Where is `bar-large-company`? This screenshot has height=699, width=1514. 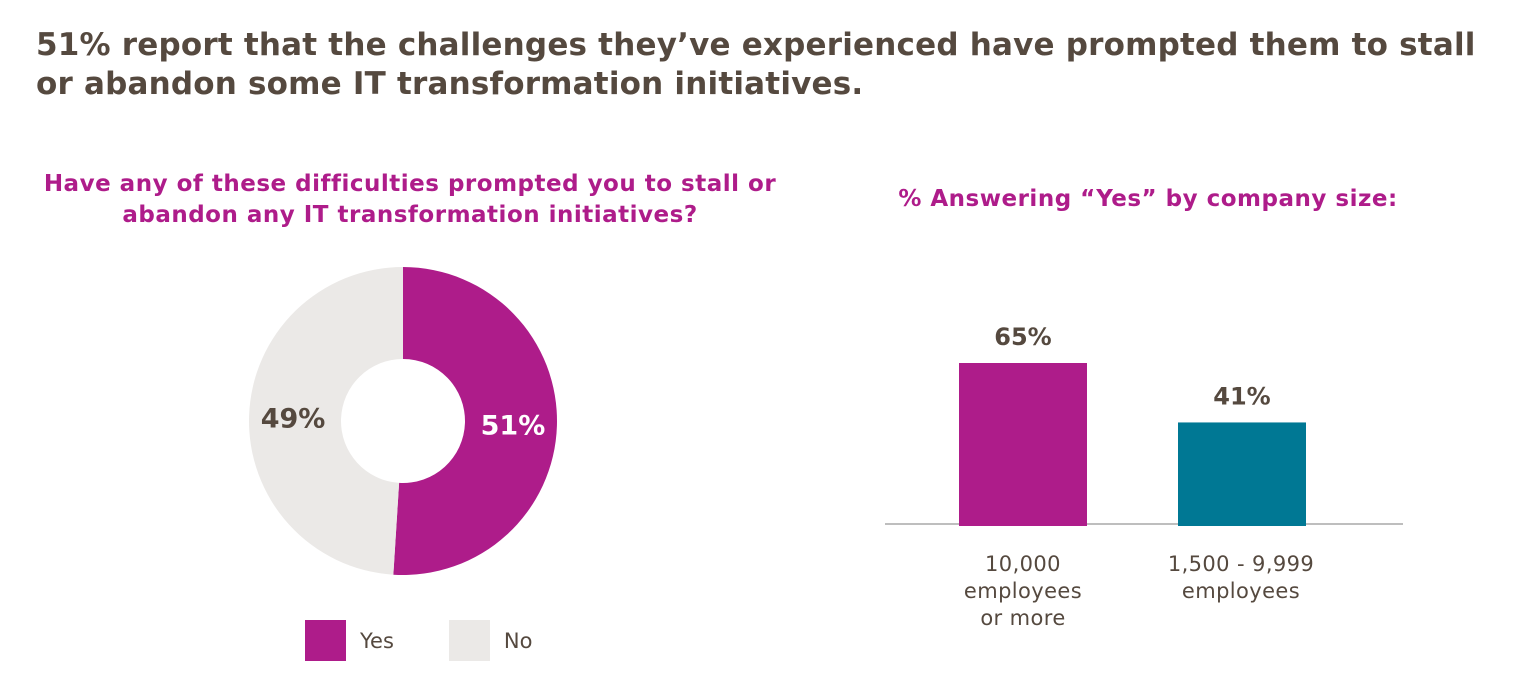
bar-large-company is located at coordinates (1023, 444).